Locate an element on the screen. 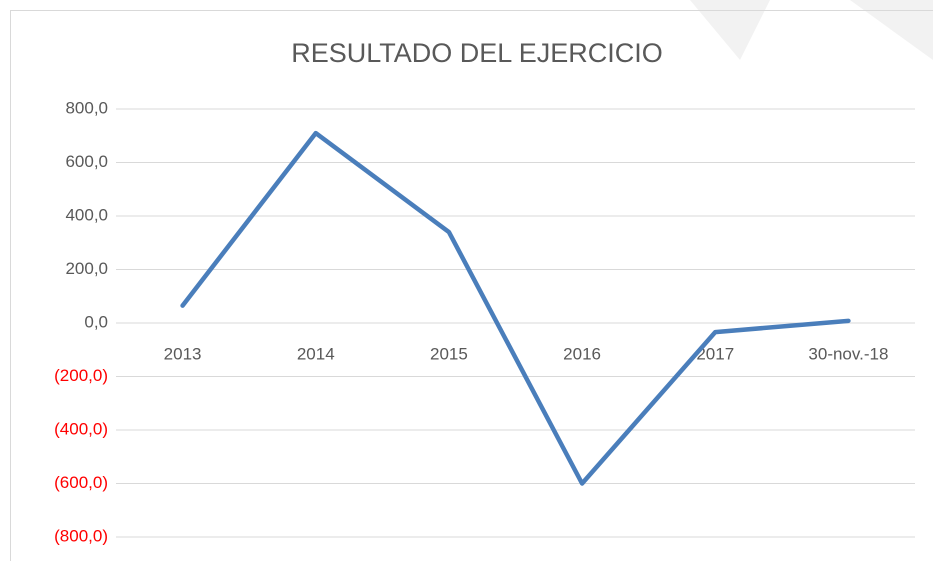 This screenshot has height=561, width=933. x-tick-label: 2015 is located at coordinates (449, 353).